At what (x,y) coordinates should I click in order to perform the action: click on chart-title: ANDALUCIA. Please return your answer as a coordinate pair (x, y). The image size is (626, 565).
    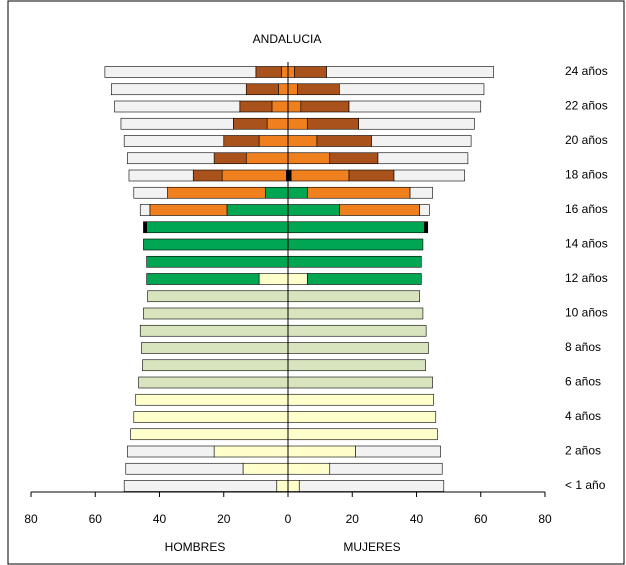
    Looking at the image, I should click on (287, 39).